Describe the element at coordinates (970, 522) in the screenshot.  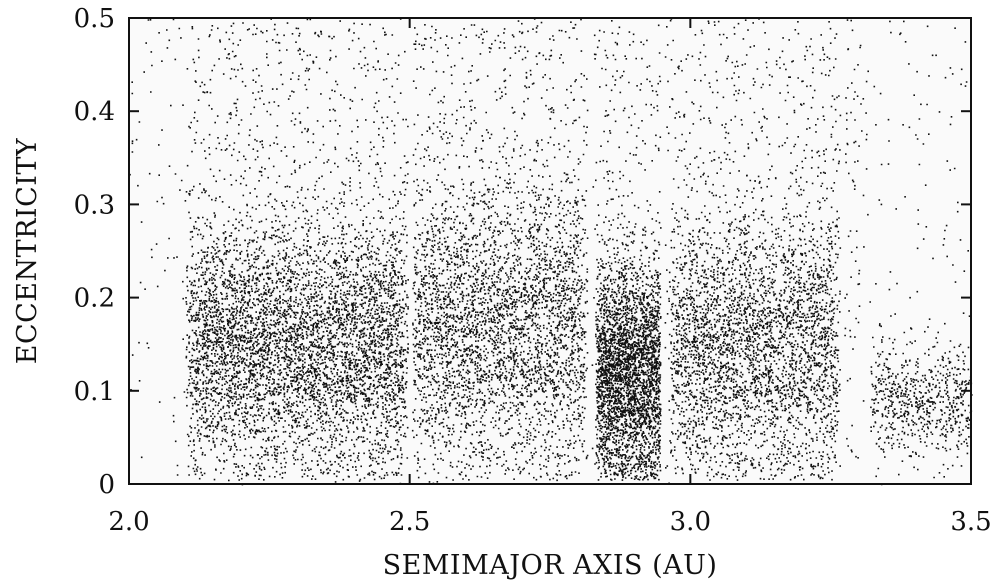
I see `x-tick-label: 3.5` at that location.